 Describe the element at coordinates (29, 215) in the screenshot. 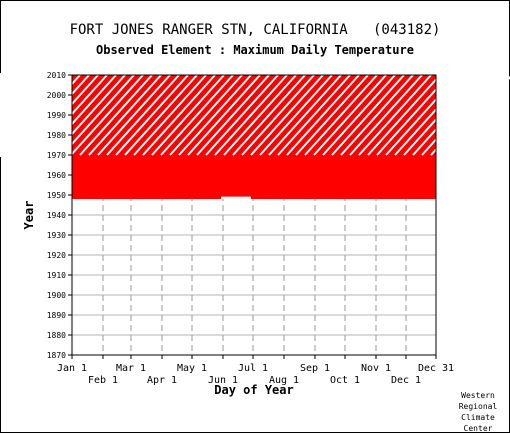

I see `y-axis-label: Year` at that location.